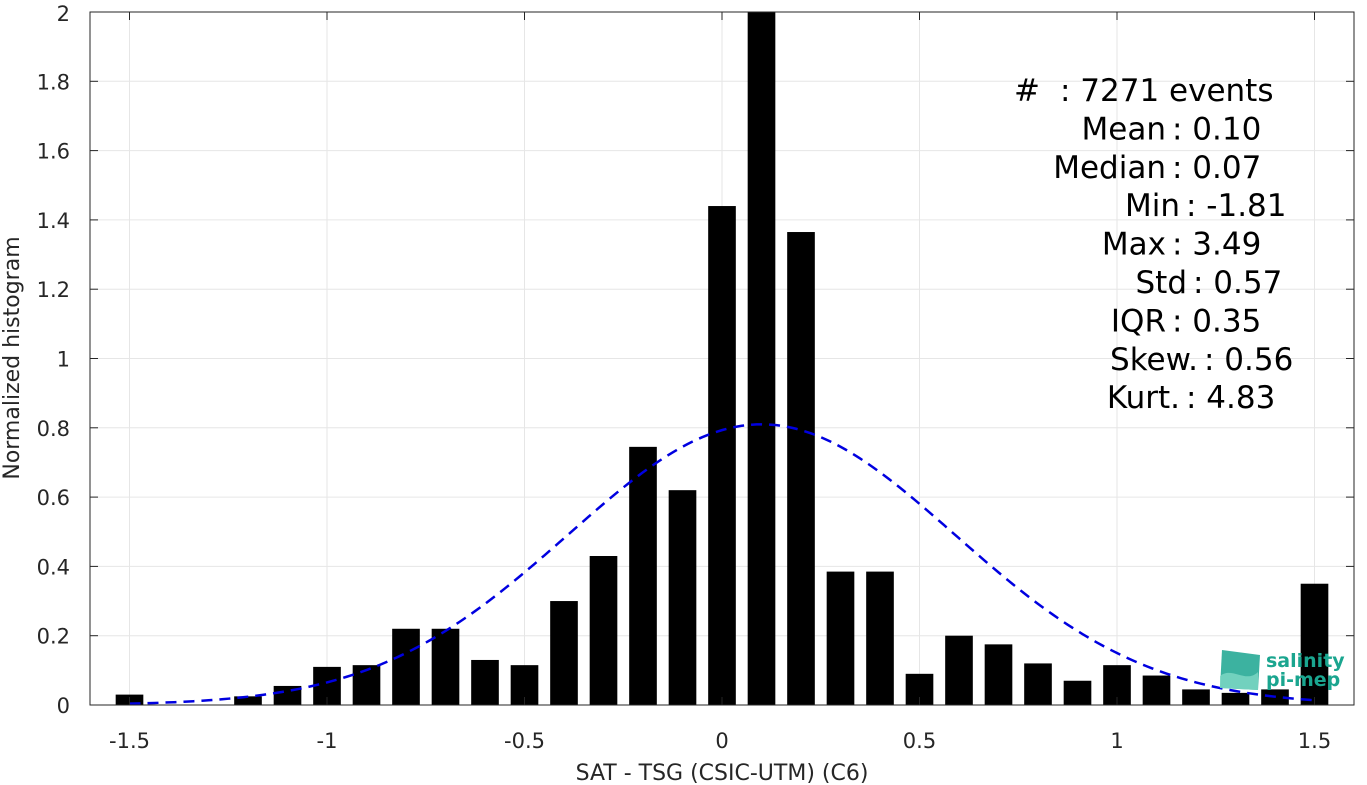 The width and height of the screenshot is (1367, 785). I want to click on salinity-pimep-logo: salinity pi-mep, so click(1282, 670).